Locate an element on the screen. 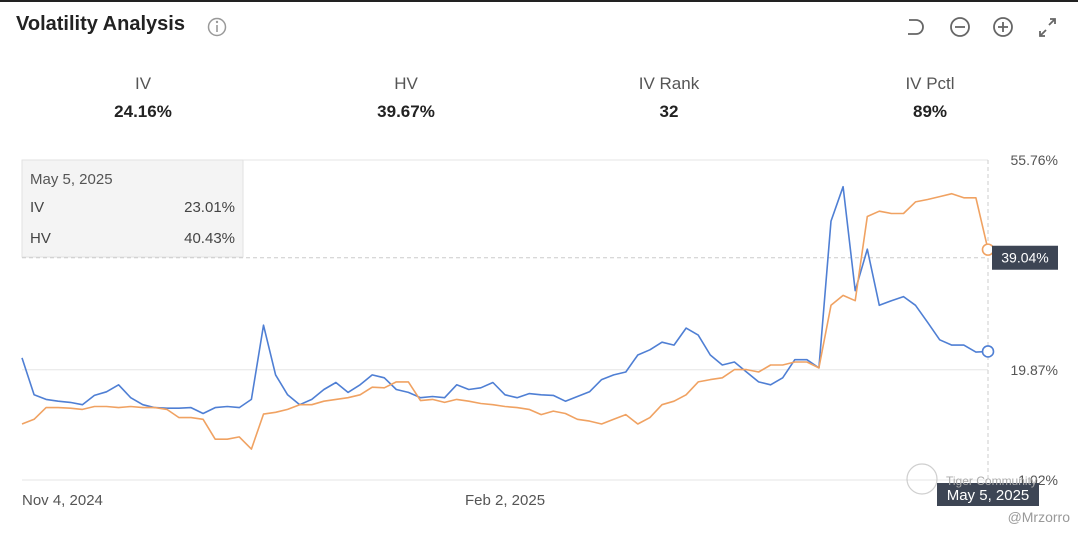 This screenshot has width=1078, height=539. tooltip-value: 23.01% is located at coordinates (209, 207).